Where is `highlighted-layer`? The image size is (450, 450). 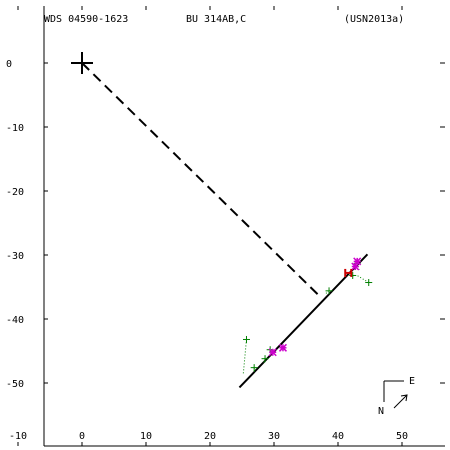 highlighted-layer is located at coordinates (315, 307).